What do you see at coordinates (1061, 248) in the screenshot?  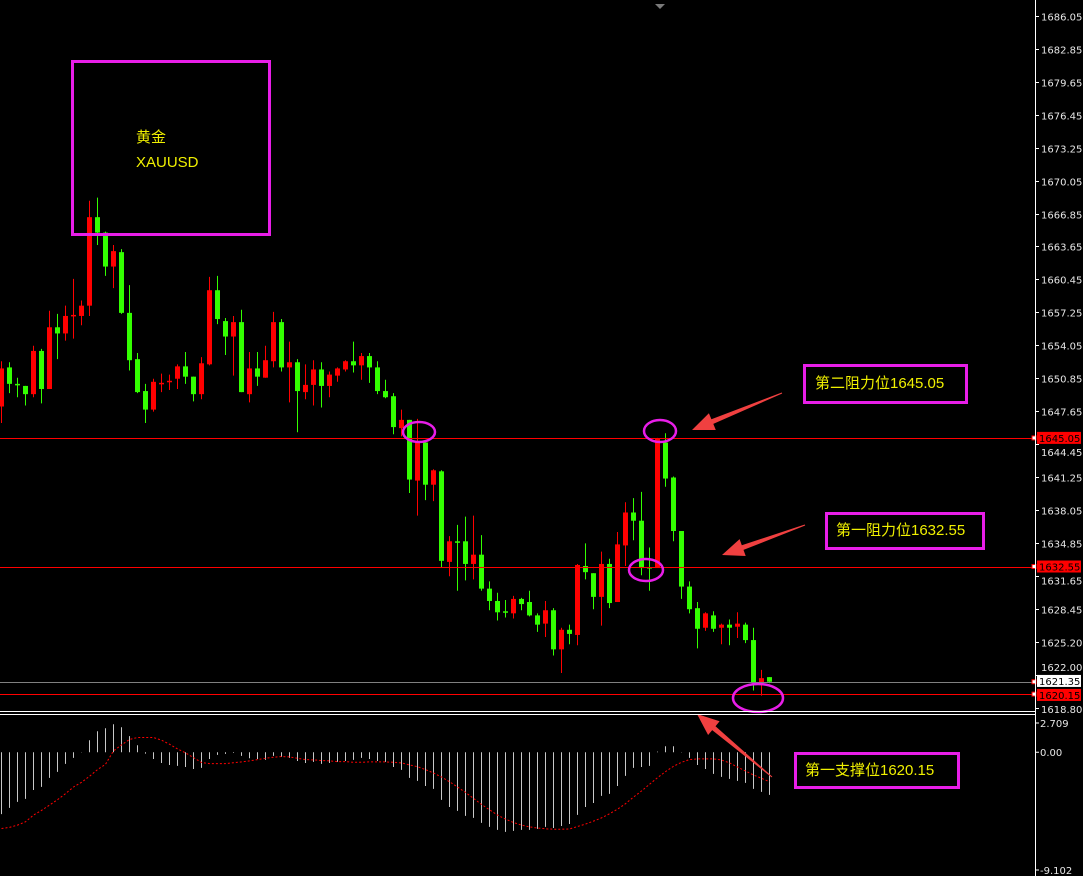 I see `axis-tick-label: 1663.65` at bounding box center [1061, 248].